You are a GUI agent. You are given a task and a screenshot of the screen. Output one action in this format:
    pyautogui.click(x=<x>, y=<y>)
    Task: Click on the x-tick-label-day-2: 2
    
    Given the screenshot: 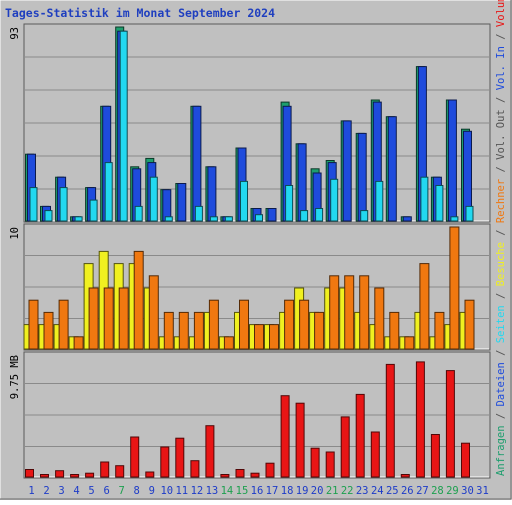 What is the action you would take?
    pyautogui.click(x=46, y=491)
    